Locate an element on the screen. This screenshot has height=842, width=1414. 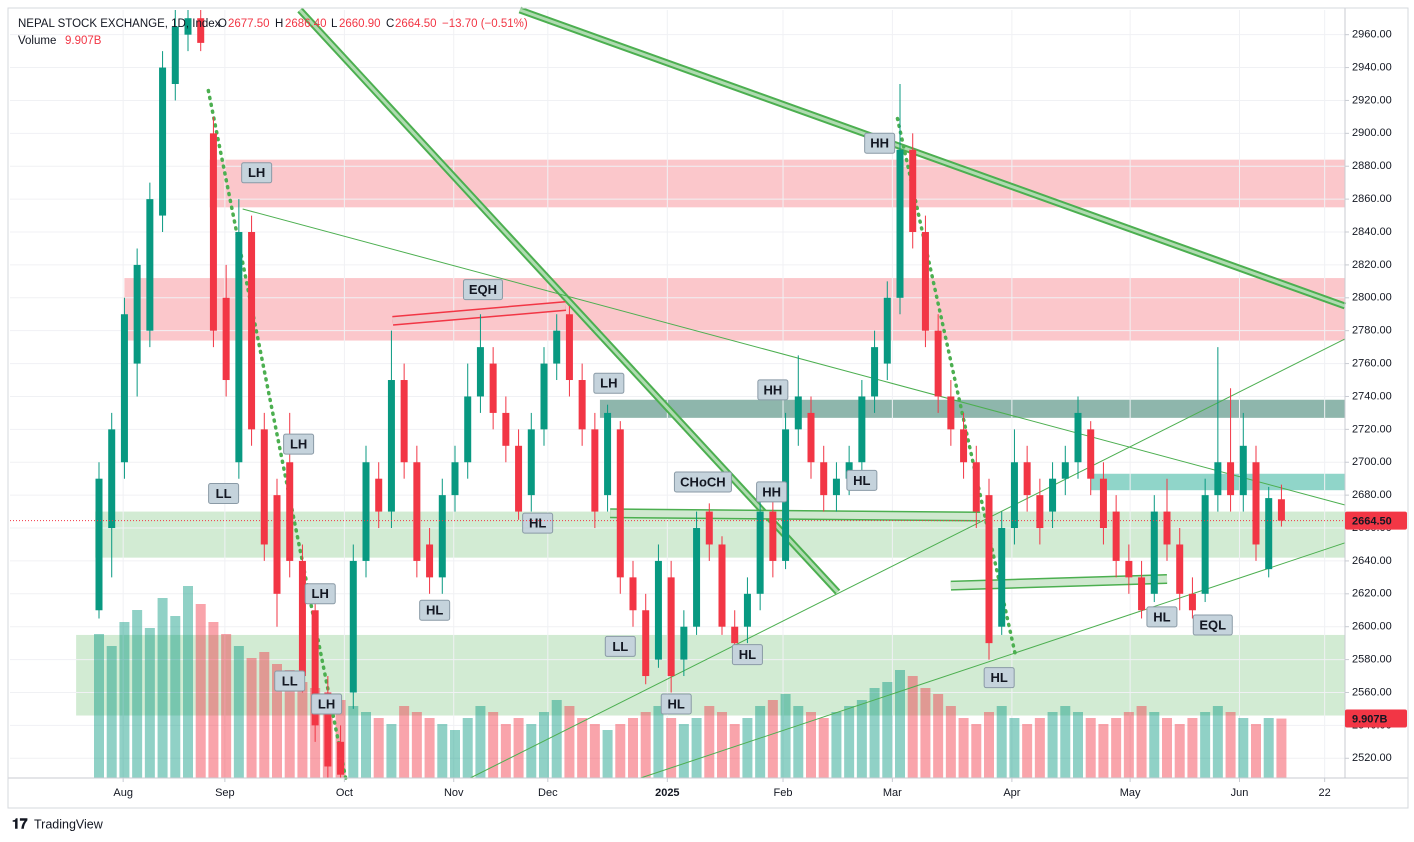
x-tick-label: Feb is located at coordinates (783, 793).